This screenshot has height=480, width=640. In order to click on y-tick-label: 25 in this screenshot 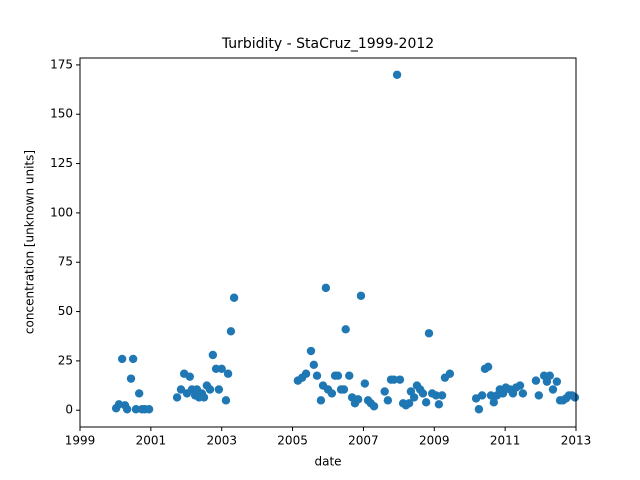, I will do `click(65, 360)`.